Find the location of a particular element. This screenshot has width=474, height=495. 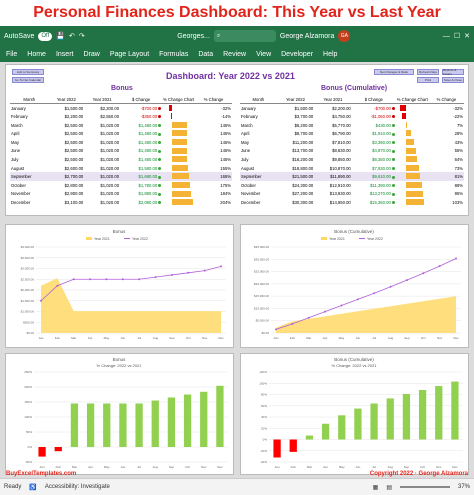

cell-a: $2,600.00 is located at coordinates (74, 168).